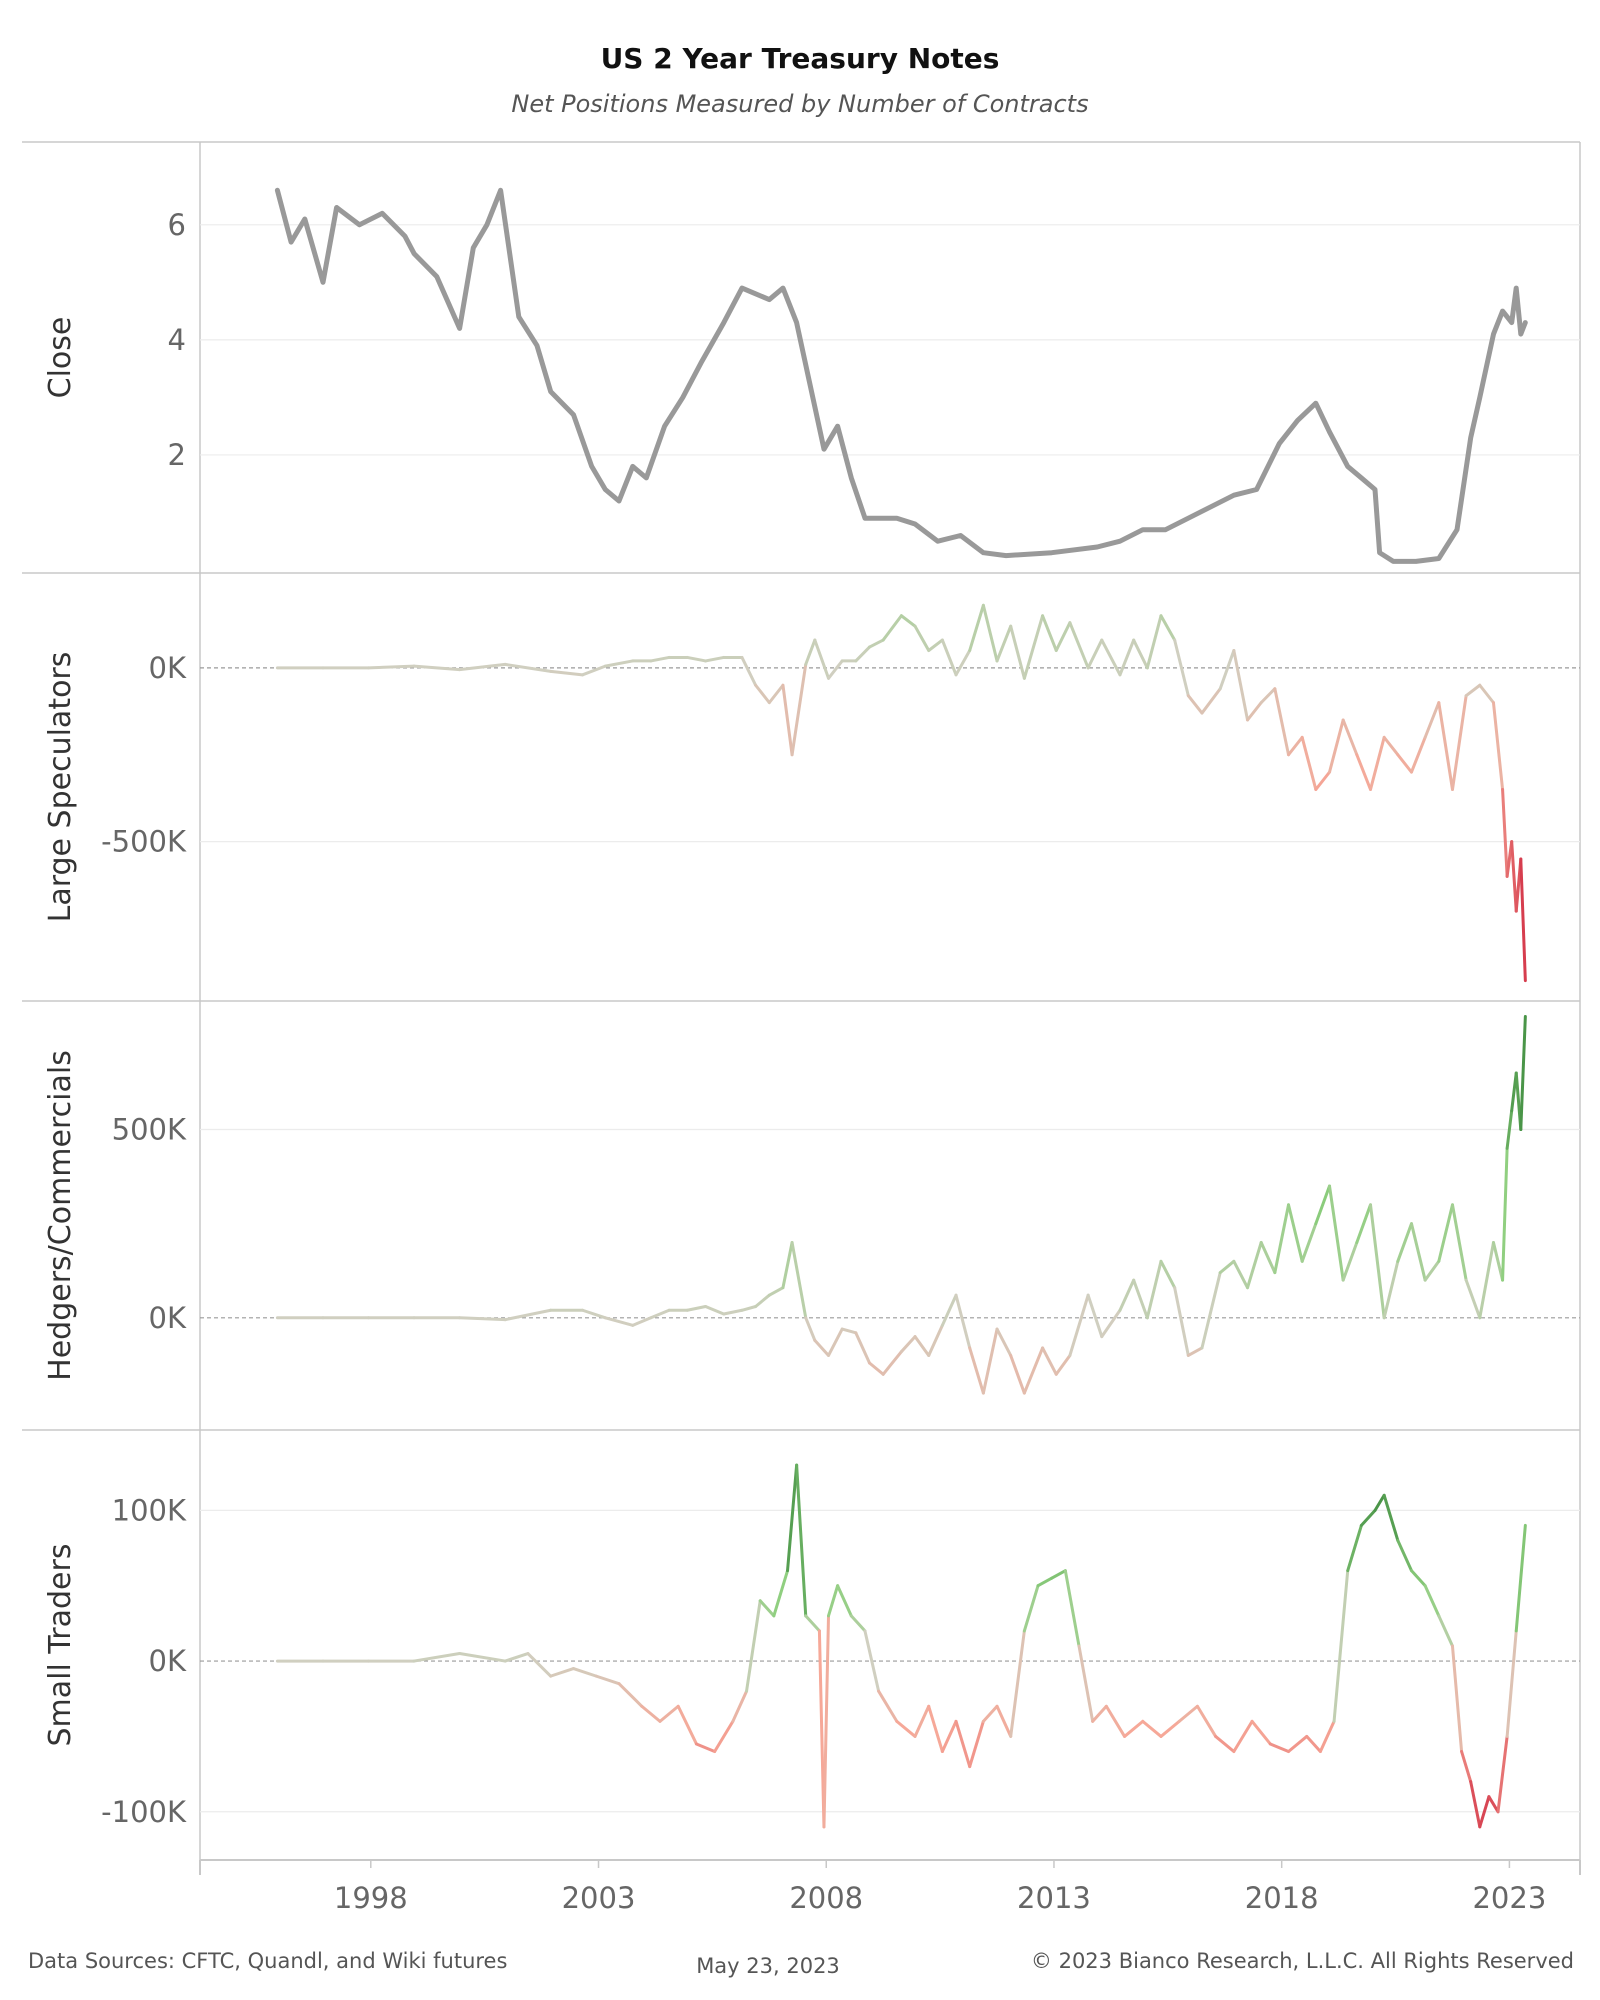  What do you see at coordinates (144, 1812) in the screenshot?
I see `y-tick-label: -100K` at bounding box center [144, 1812].